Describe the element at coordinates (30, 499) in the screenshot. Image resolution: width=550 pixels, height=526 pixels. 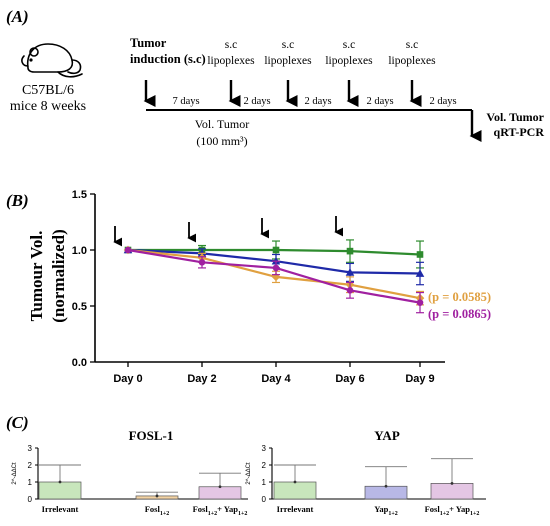
I see `chart-fosl1-ytick-label-0: 0` at that location.